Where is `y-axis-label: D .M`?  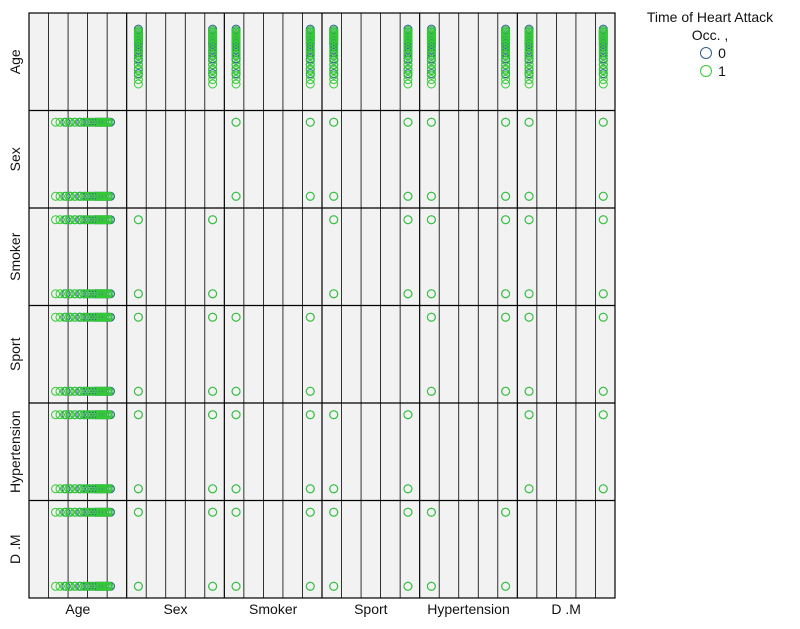
y-axis-label: D .M is located at coordinates (15, 549).